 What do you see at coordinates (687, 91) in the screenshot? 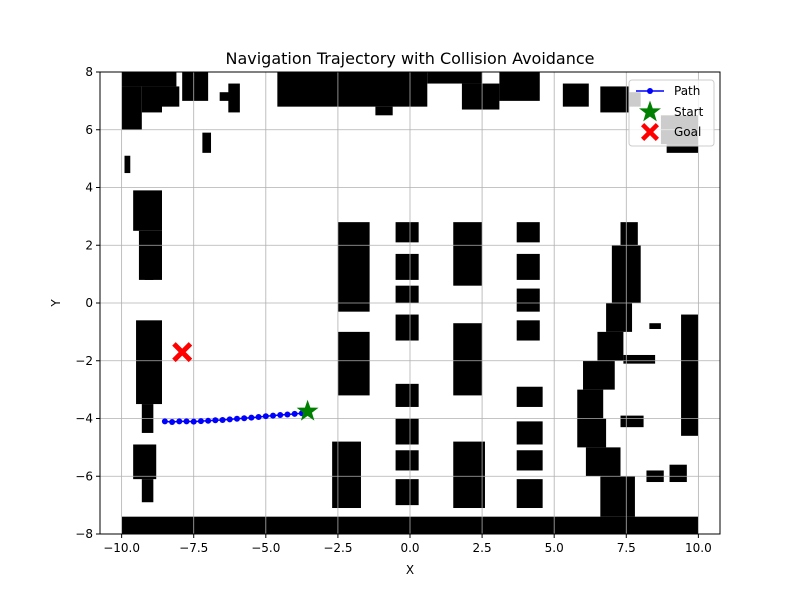
I see `legend-path-label: Path` at bounding box center [687, 91].